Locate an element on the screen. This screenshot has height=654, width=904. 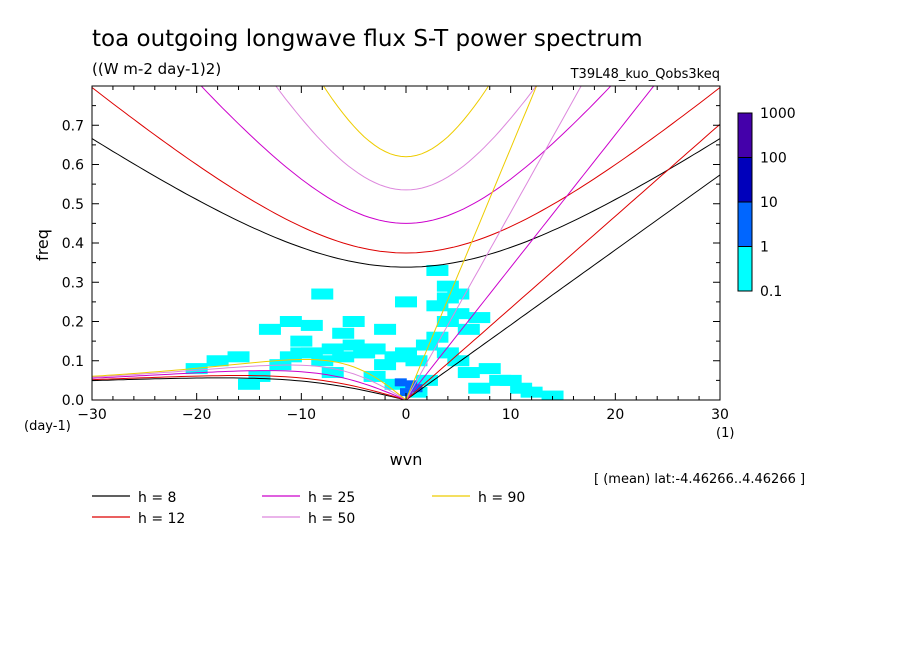
x-tick-label: −30 is located at coordinates (92, 415).